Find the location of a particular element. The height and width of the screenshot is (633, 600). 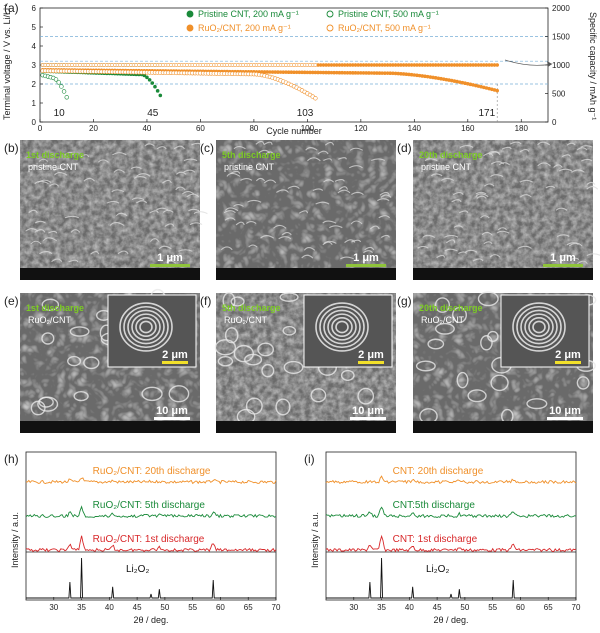

cycle-annotation: 45 is located at coordinates (153, 113).